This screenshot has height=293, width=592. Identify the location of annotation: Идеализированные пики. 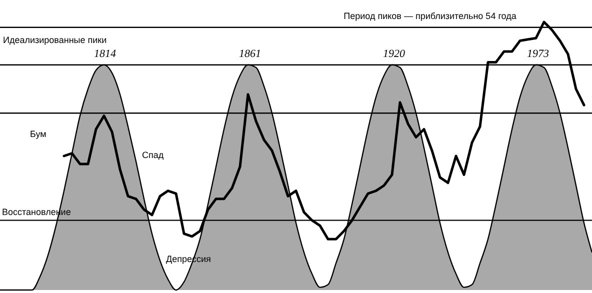
(55, 40).